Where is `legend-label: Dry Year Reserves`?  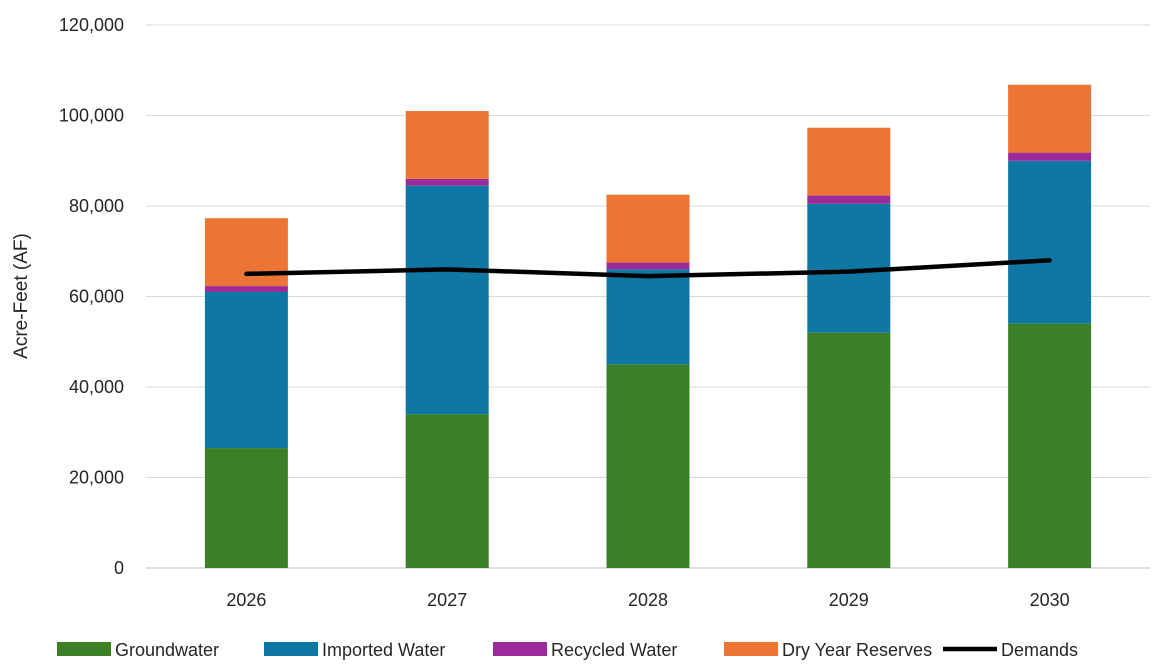
legend-label: Dry Year Reserves is located at coordinates (857, 650).